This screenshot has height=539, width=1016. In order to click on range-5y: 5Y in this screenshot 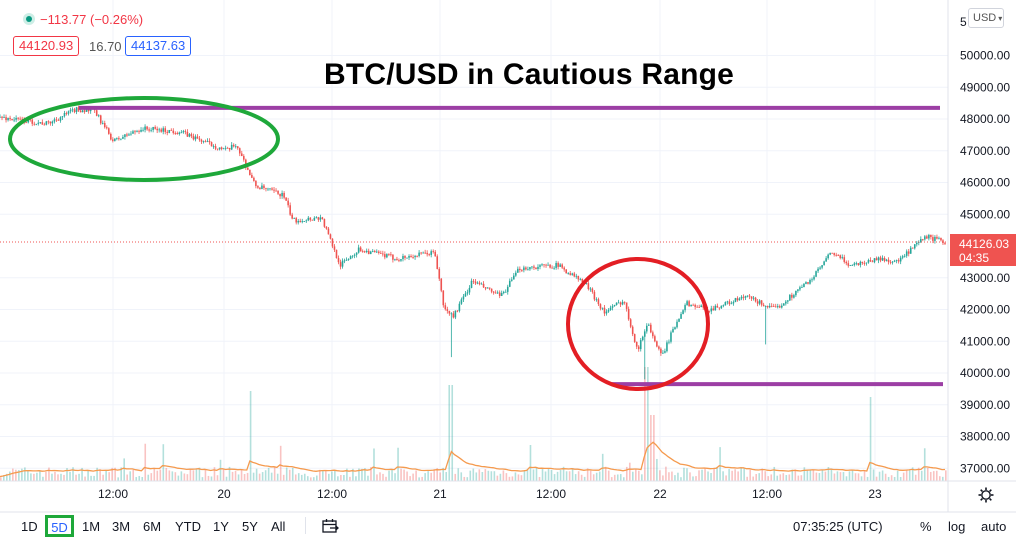, I will do `click(250, 526)`.